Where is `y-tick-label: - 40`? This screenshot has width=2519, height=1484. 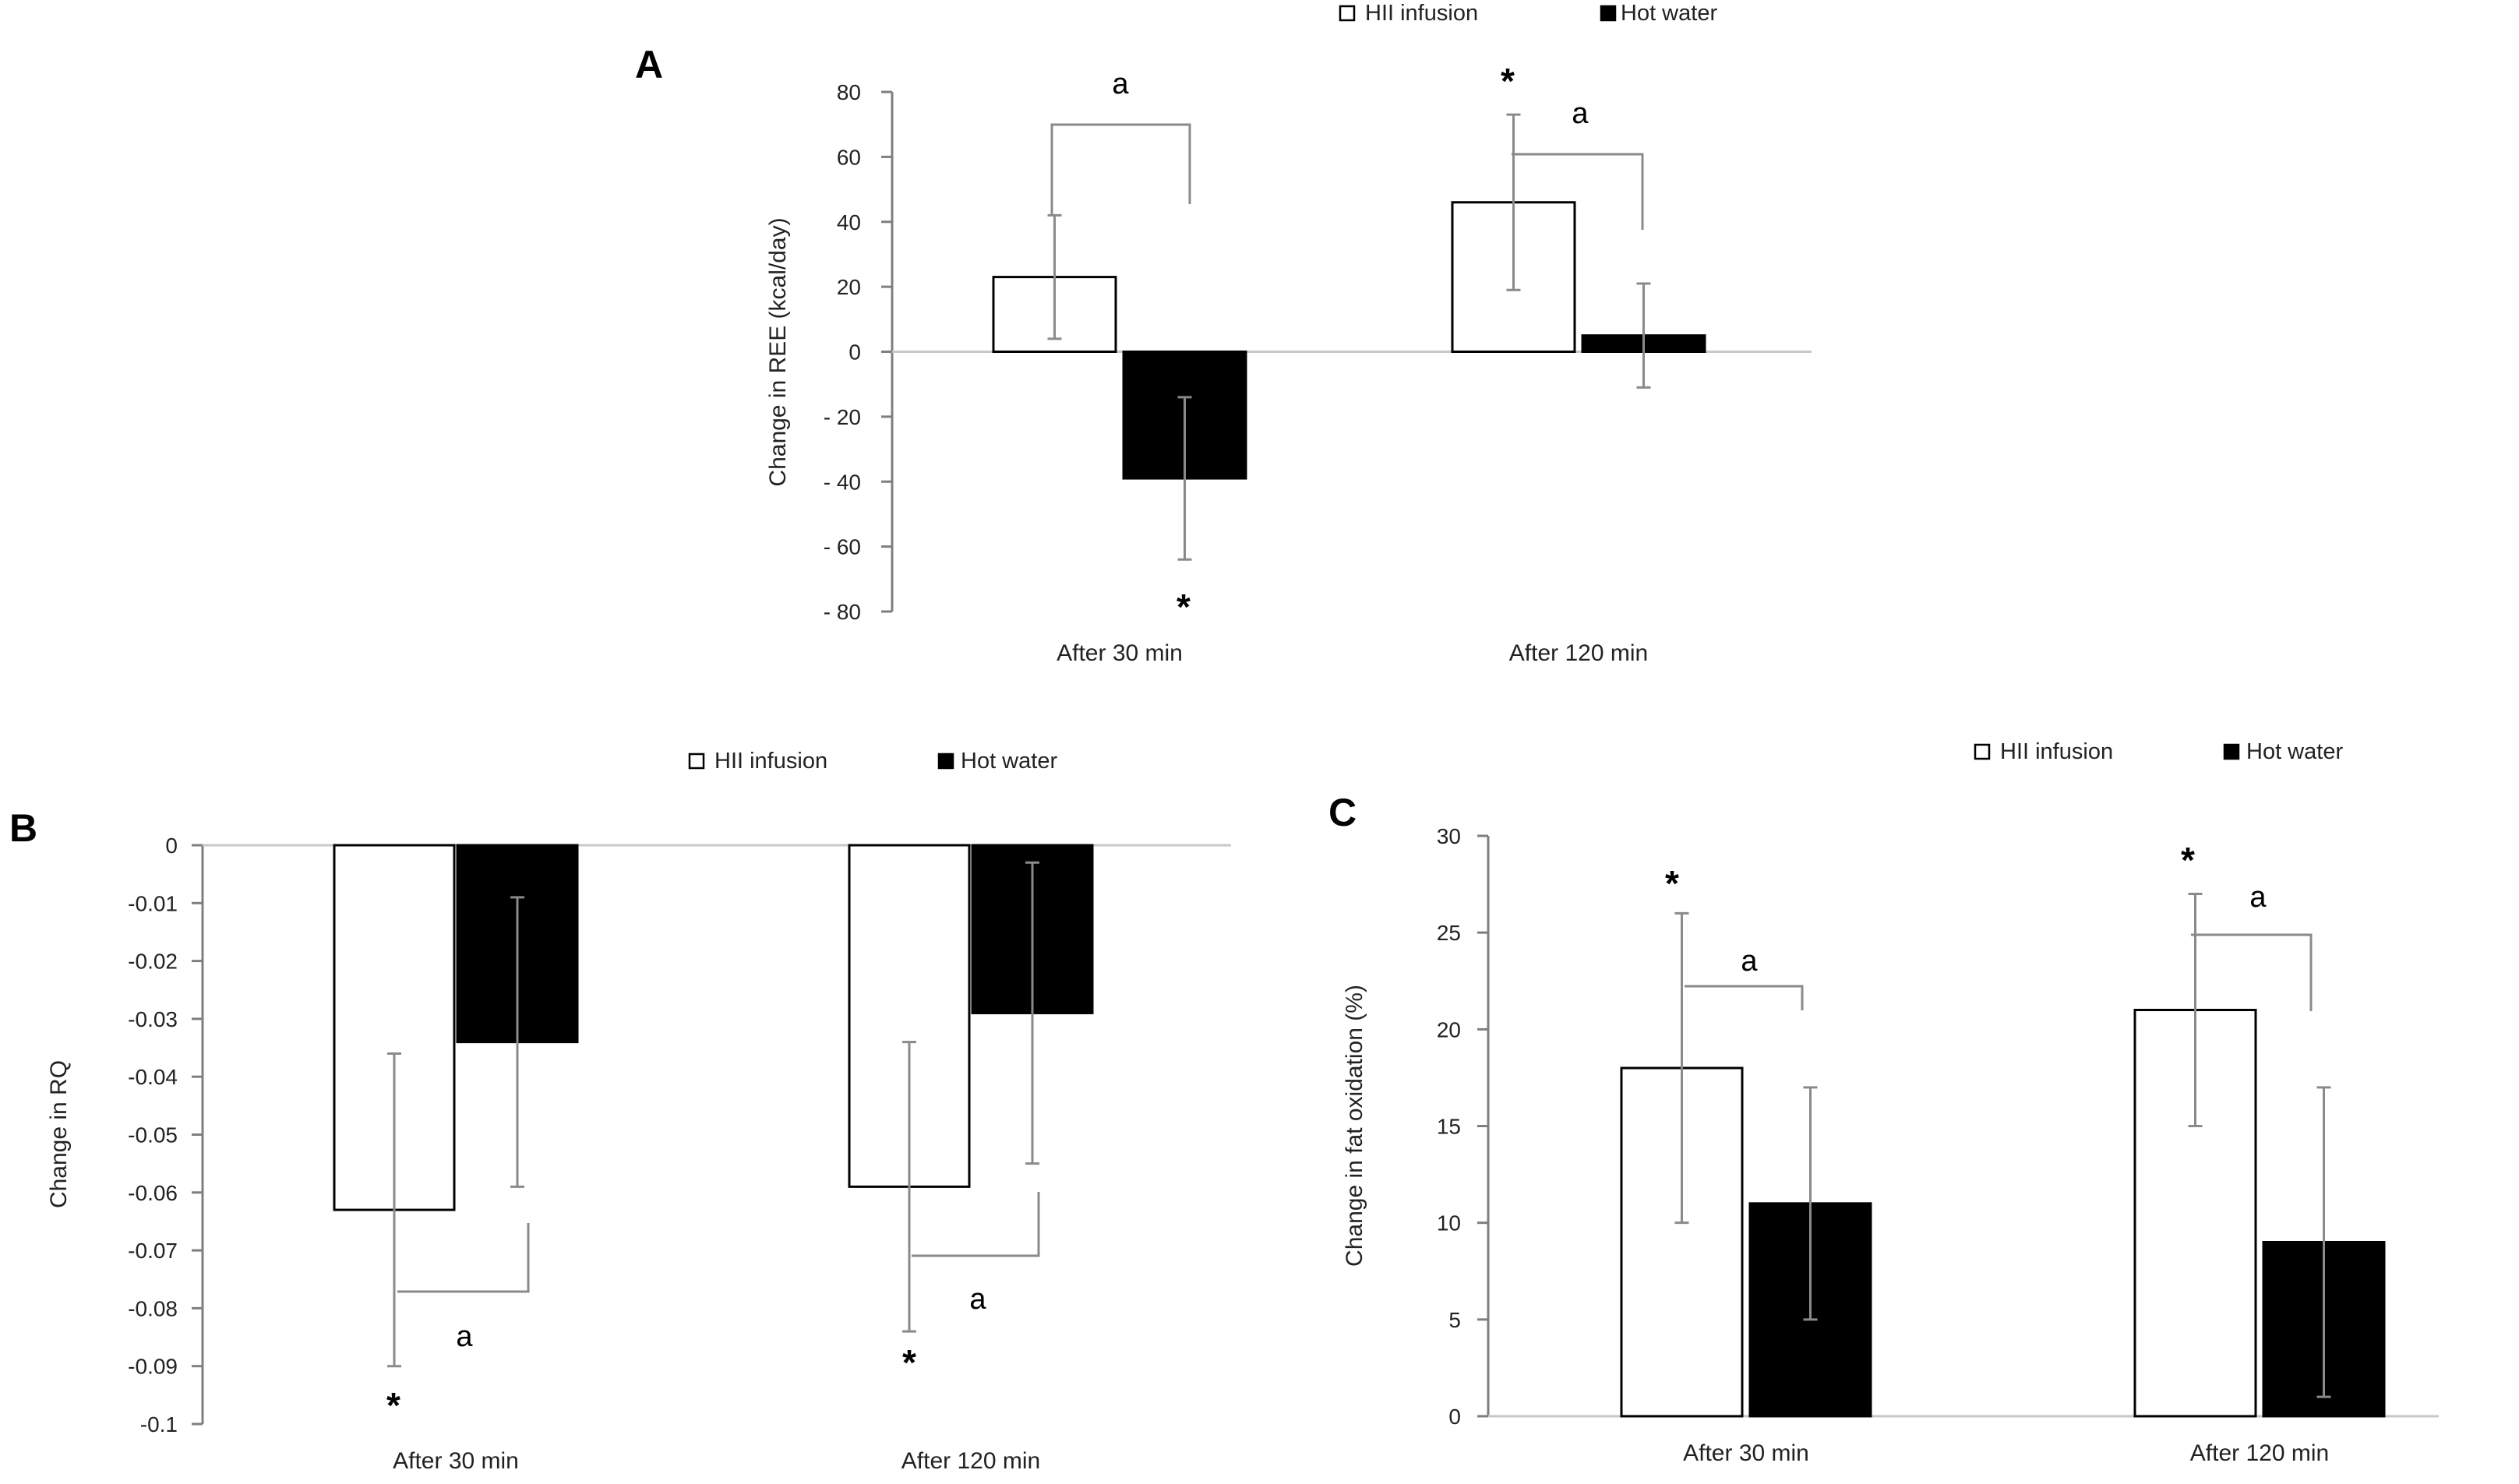 y-tick-label: - 40 is located at coordinates (842, 482).